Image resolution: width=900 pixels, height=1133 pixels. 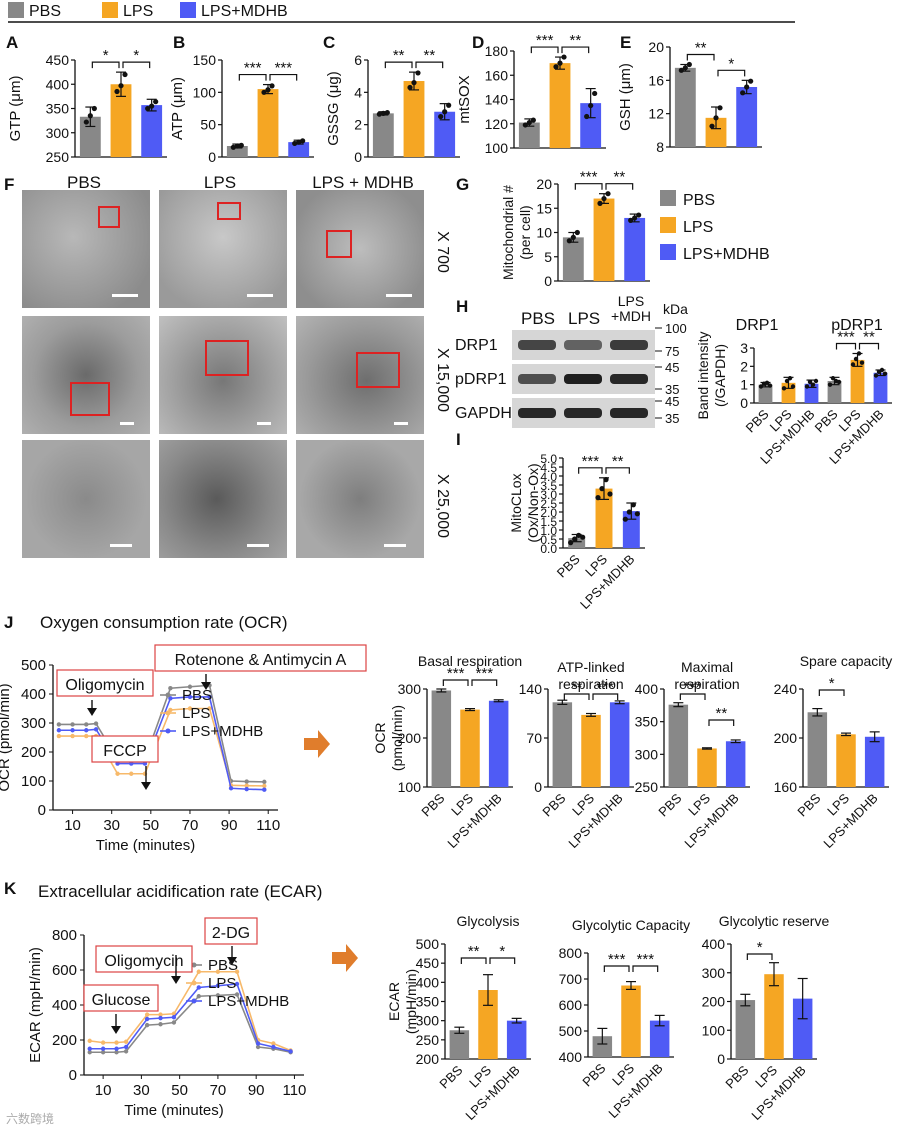 What do you see at coordinates (548, 549) in the screenshot?
I see `y-tick-label: 0.0` at bounding box center [548, 549].